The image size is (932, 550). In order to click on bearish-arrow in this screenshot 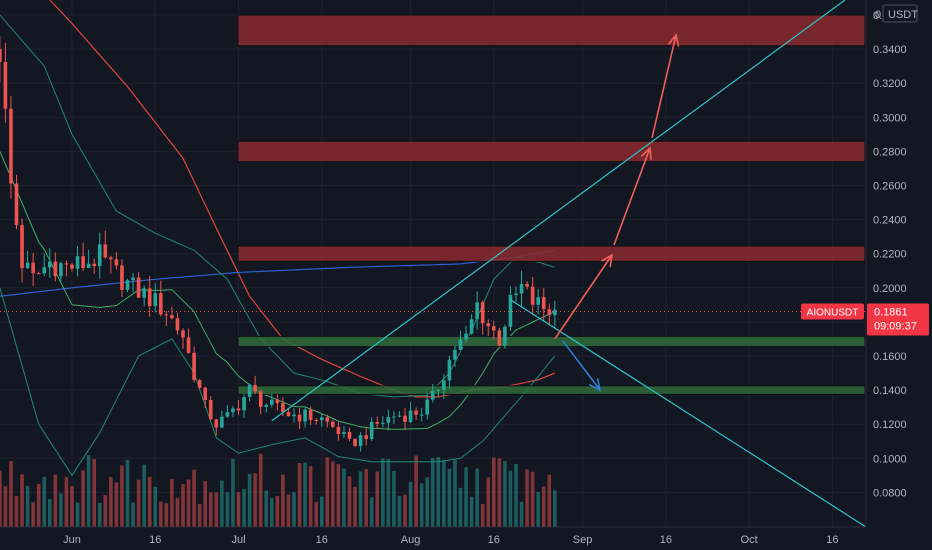, I will do `click(581, 365)`.